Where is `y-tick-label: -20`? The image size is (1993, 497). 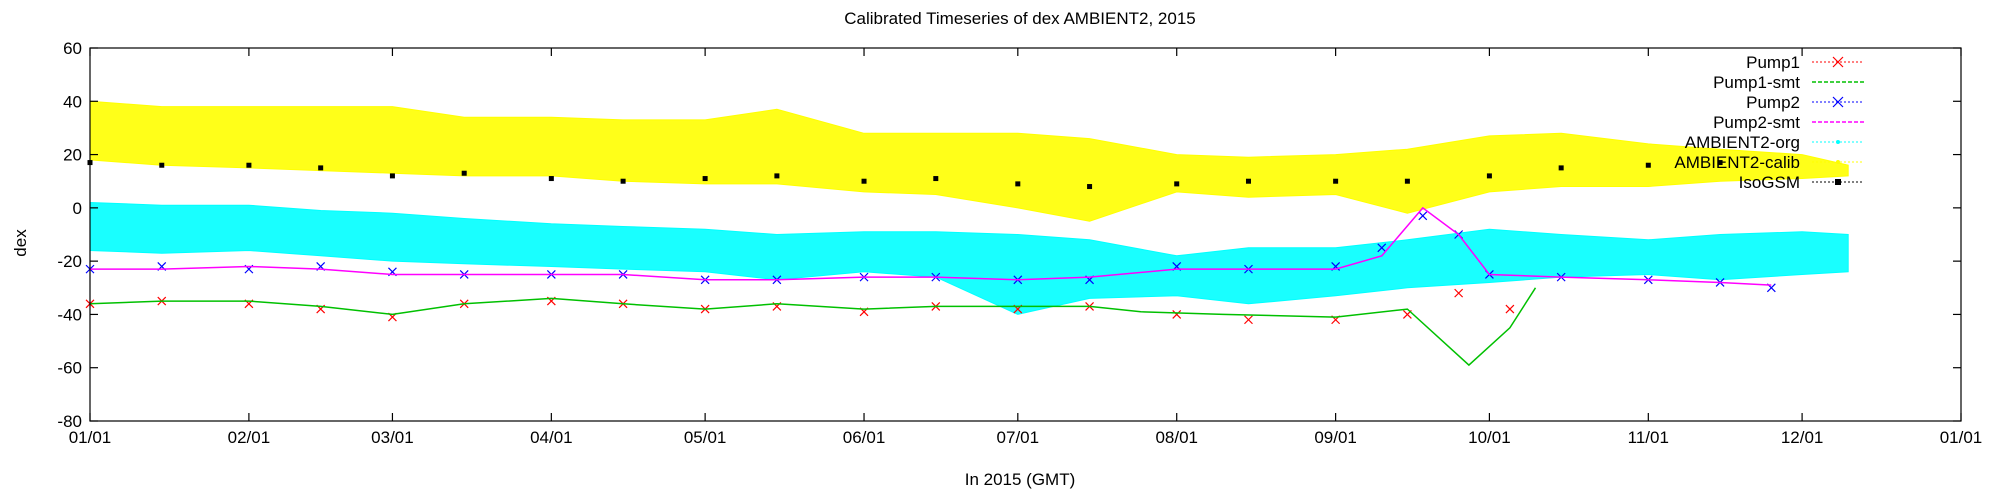
y-tick-label: -20 is located at coordinates (69, 261).